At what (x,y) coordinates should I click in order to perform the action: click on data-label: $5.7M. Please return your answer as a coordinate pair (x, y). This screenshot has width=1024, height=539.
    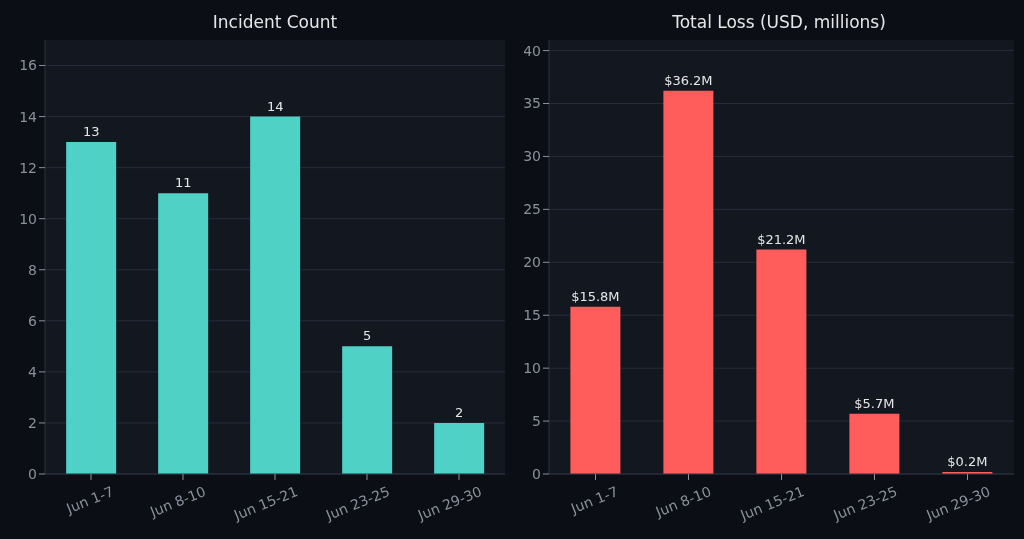
    Looking at the image, I should click on (874, 403).